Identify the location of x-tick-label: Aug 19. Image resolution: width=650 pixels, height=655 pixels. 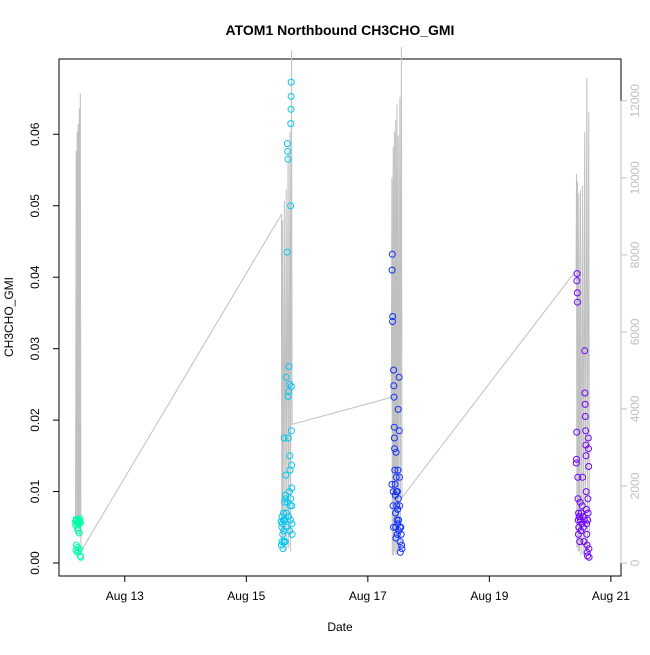
(489, 596).